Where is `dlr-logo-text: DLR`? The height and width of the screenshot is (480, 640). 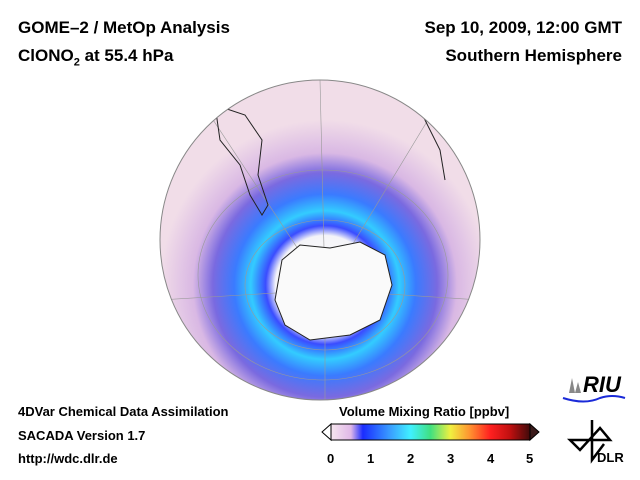
dlr-logo-text: DLR is located at coordinates (610, 457).